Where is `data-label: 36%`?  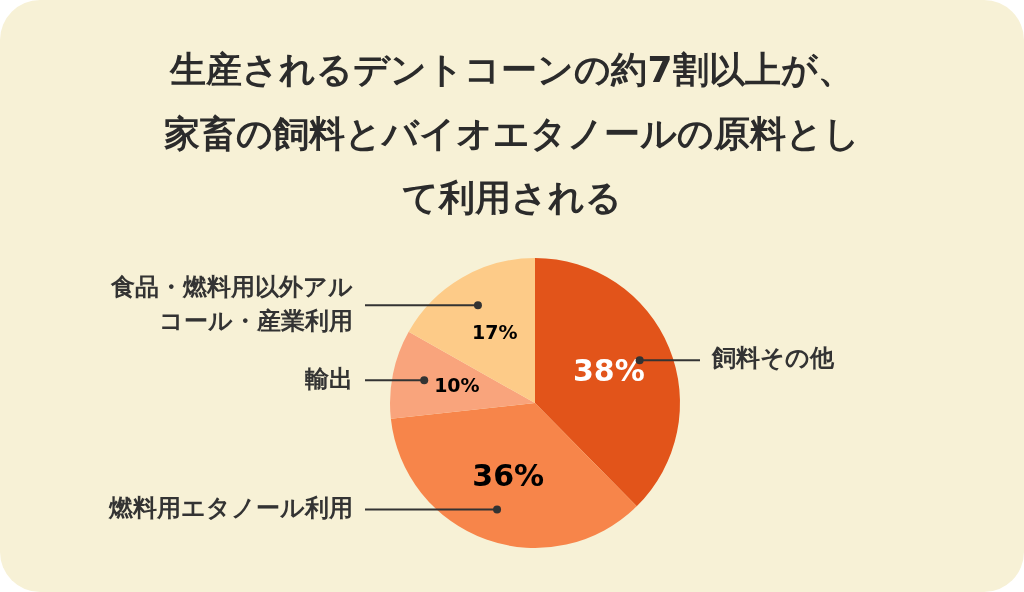 data-label: 36% is located at coordinates (508, 475).